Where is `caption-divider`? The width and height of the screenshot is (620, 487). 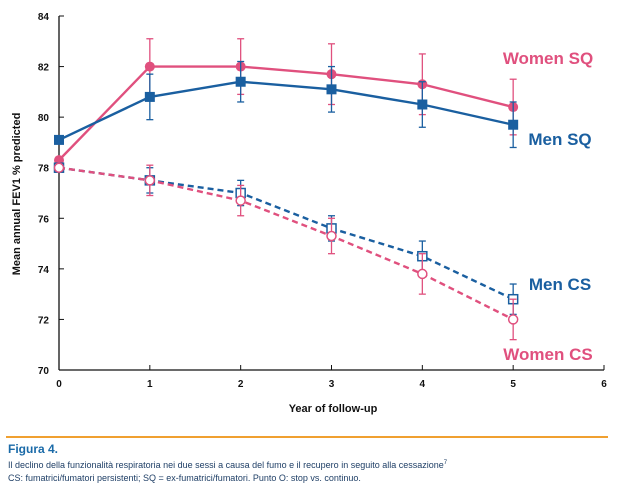 caption-divider is located at coordinates (307, 437).